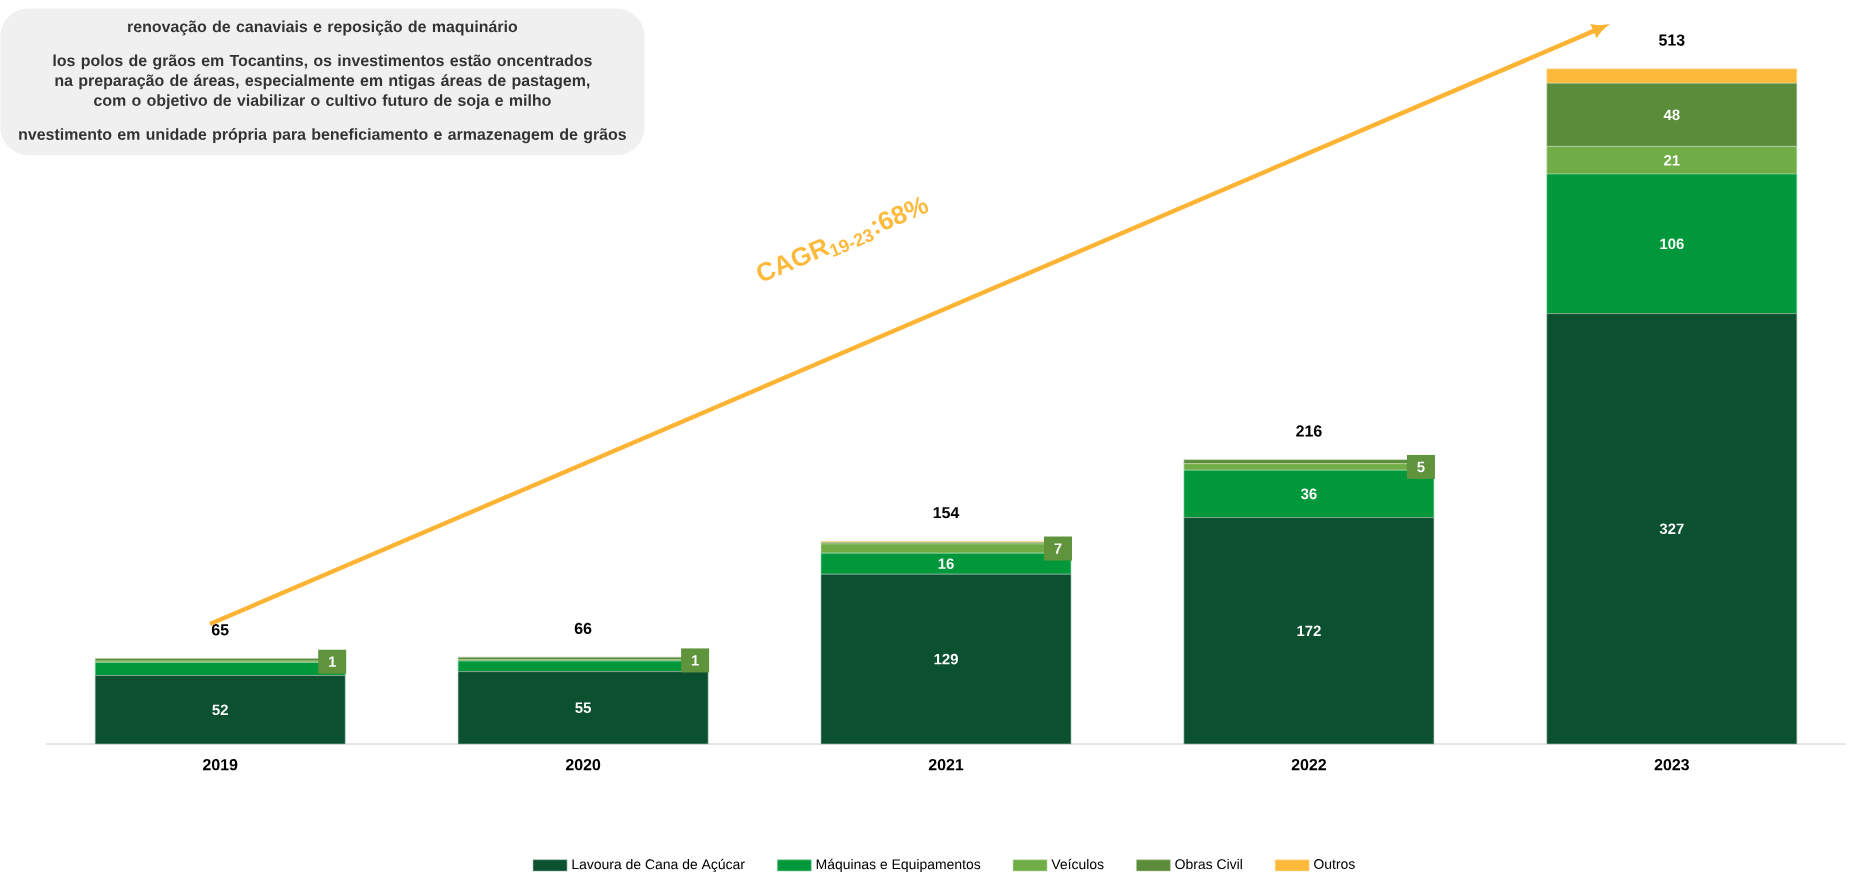  Describe the element at coordinates (843, 238) in the screenshot. I see `annotation: CAGR$_{19-23}$:68%` at that location.